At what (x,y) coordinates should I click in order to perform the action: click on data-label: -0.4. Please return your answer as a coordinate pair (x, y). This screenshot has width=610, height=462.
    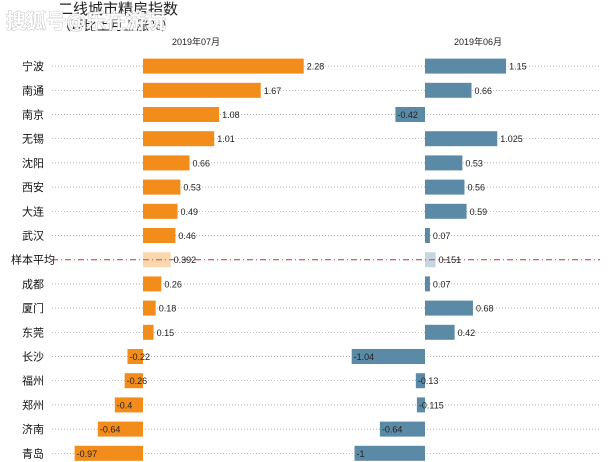
    Looking at the image, I should click on (125, 405).